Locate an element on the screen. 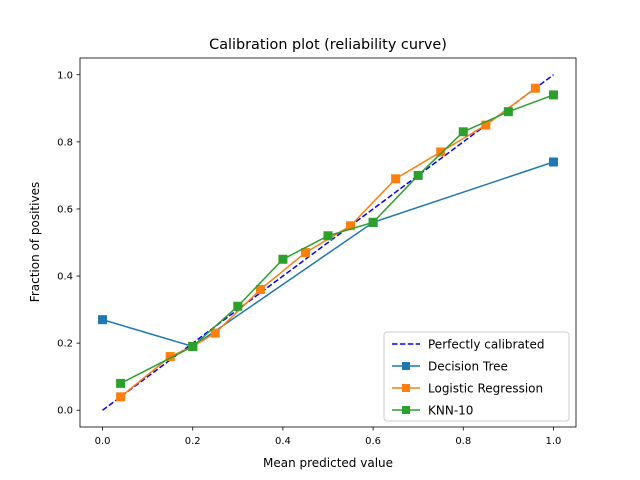  y-tick-label: 0.4 is located at coordinates (65, 277).